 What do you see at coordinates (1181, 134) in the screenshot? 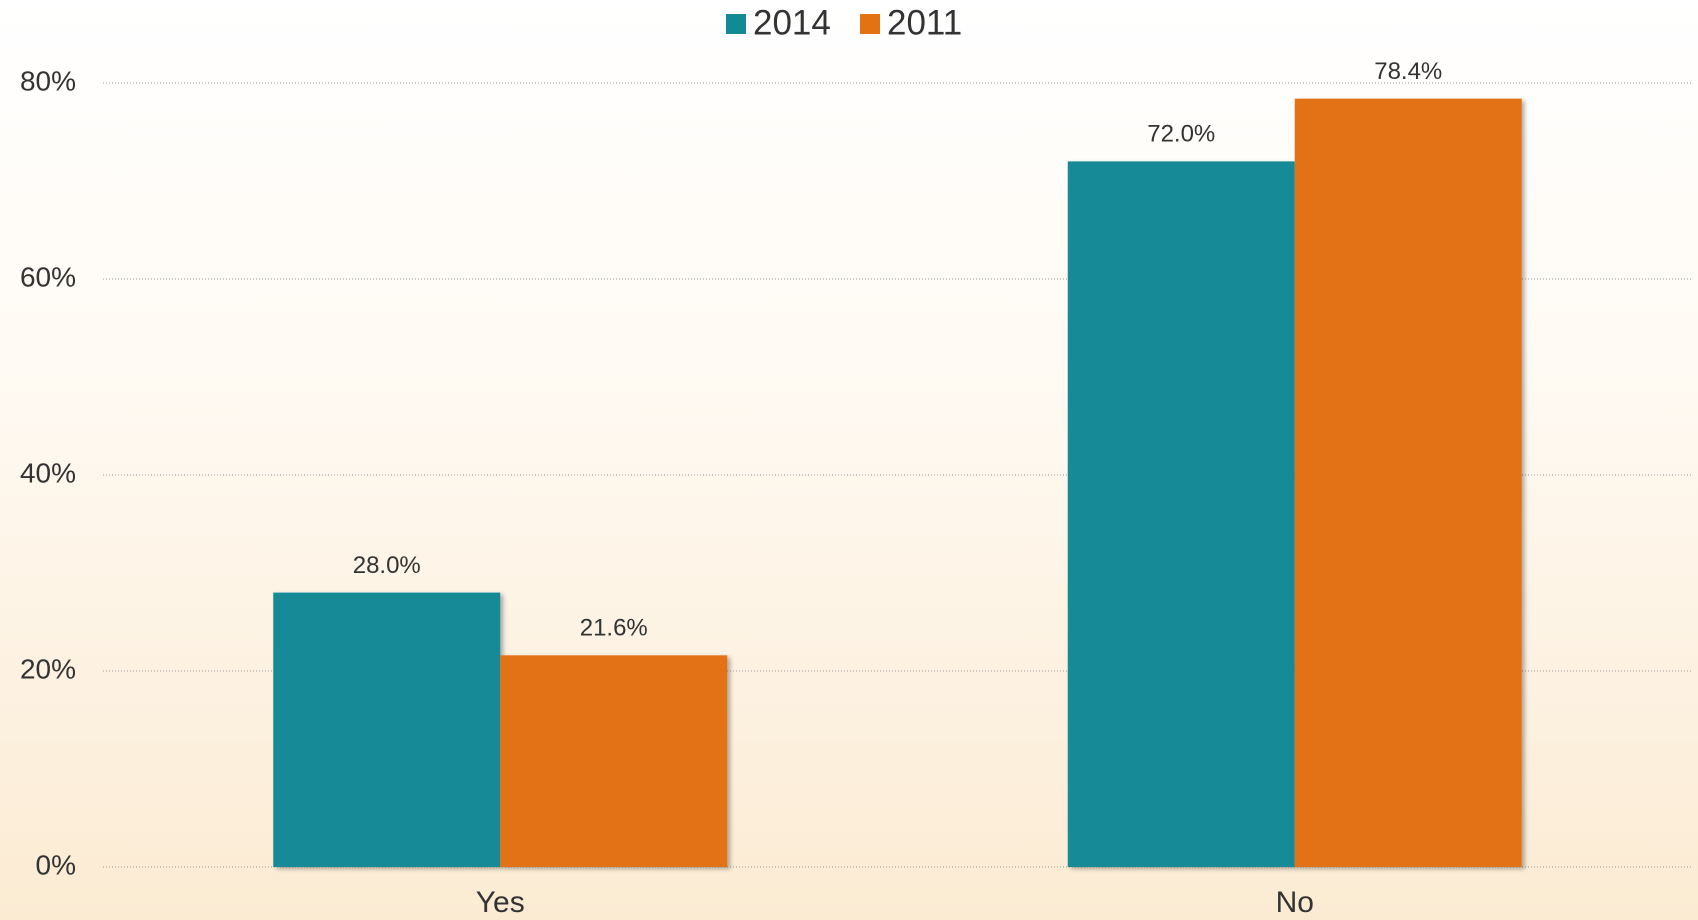
I see `data-label: 72.0%` at bounding box center [1181, 134].